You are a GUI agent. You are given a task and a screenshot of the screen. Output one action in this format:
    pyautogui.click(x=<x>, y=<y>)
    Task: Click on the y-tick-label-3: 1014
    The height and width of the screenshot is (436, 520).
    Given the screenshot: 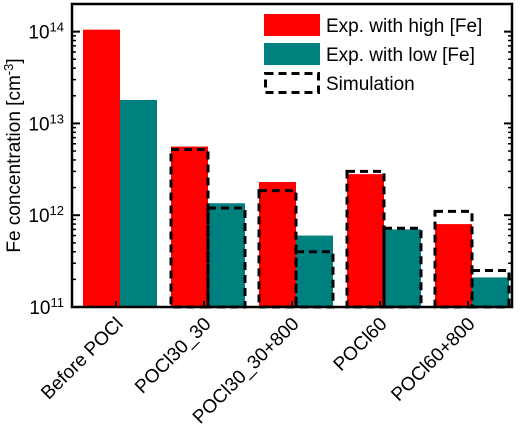 What is the action you would take?
    pyautogui.click(x=46, y=31)
    